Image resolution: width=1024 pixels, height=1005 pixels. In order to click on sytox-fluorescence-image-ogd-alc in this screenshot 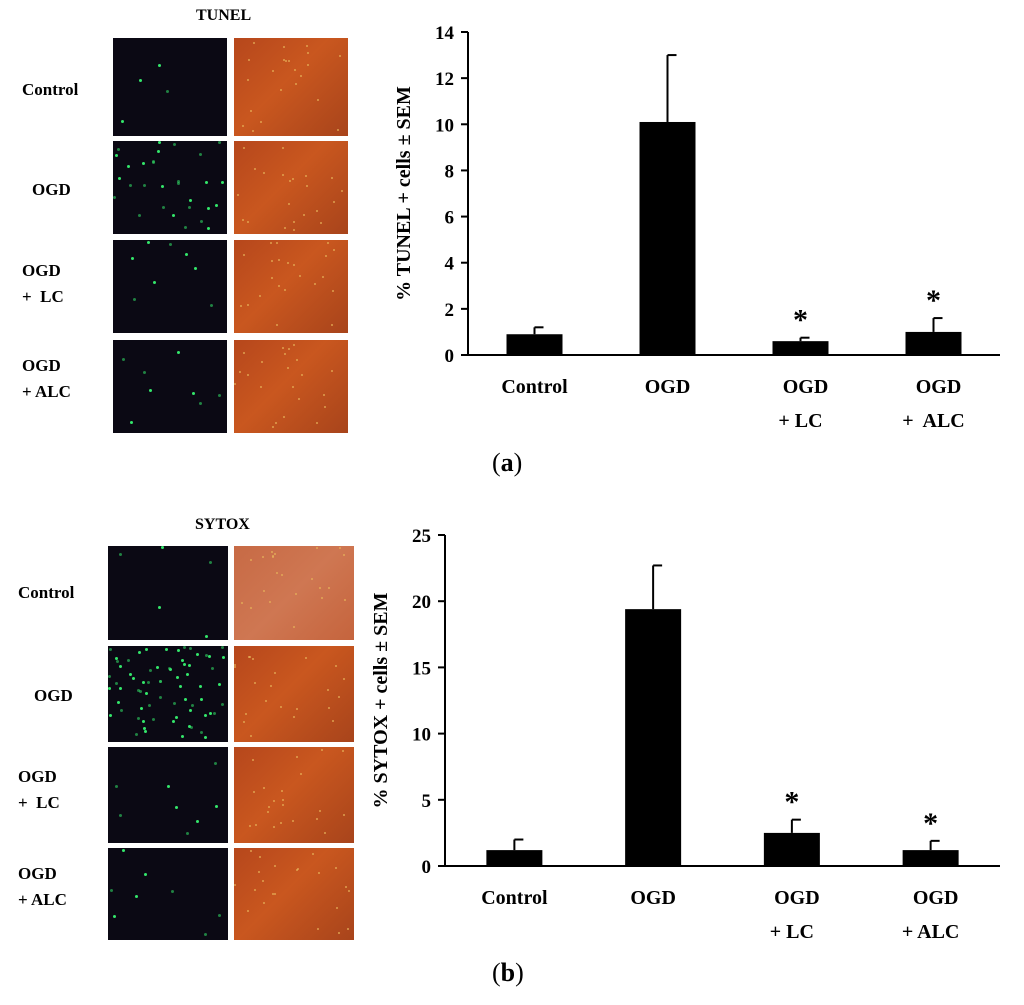, I will do `click(168, 894)`.